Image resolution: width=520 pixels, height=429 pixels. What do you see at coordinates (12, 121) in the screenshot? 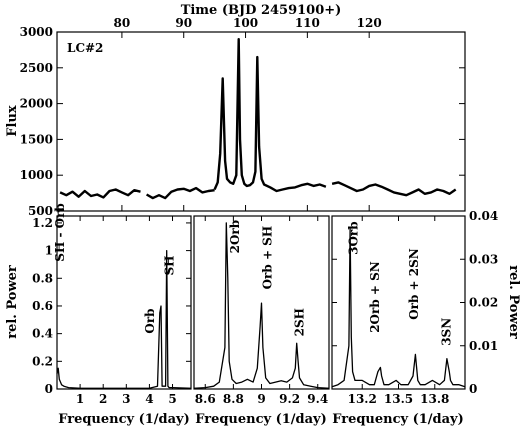
I see `light-curve-y-axis-label: Flux` at bounding box center [12, 121].